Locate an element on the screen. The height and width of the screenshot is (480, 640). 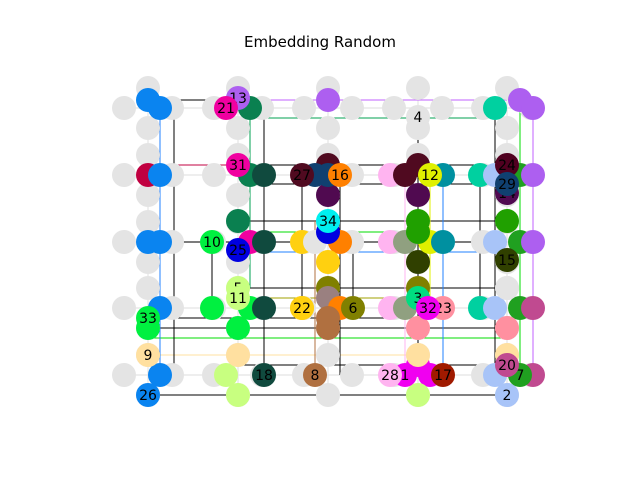
node-label: 21 is located at coordinates (226, 109).